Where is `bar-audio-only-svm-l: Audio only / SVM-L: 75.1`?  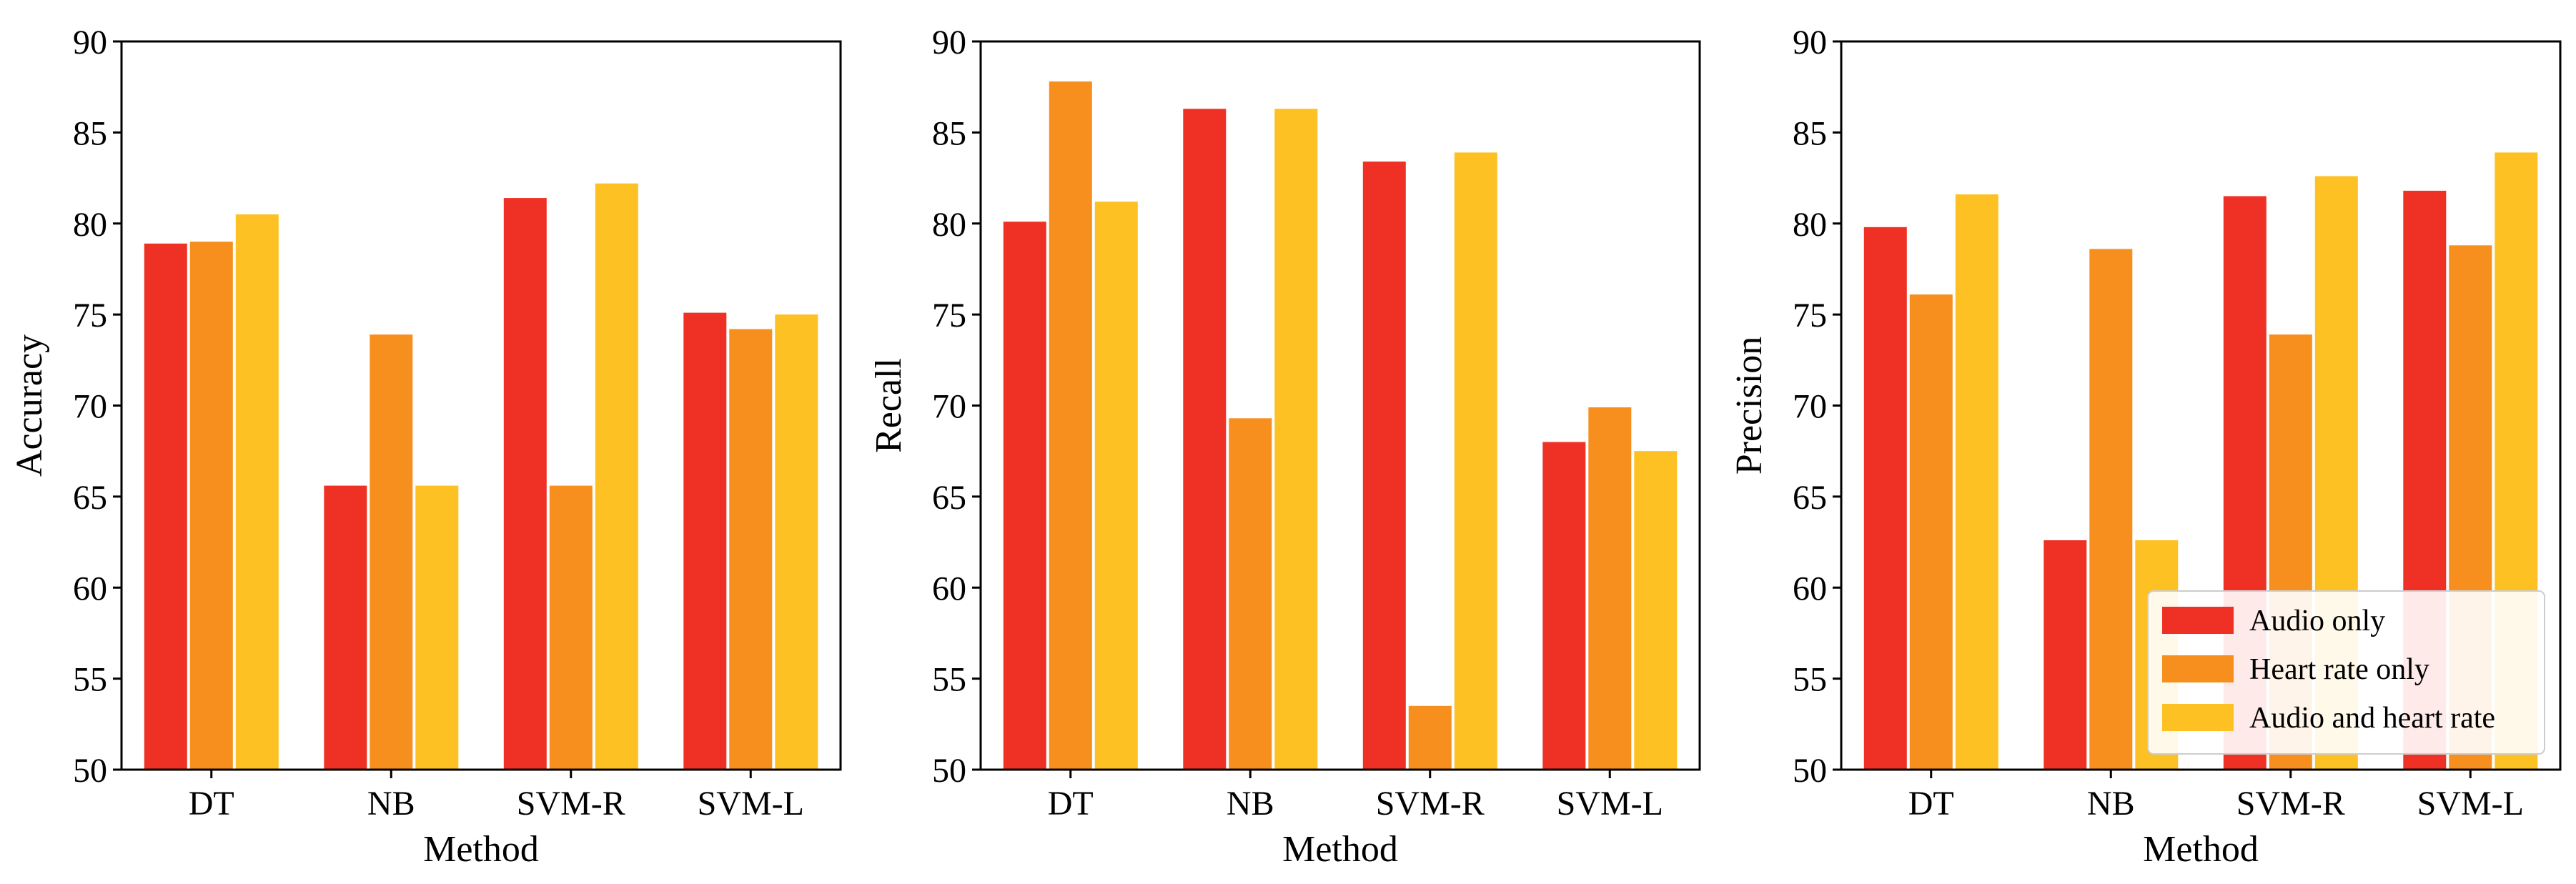 bar-audio-only-svm-l: Audio only / SVM-L: 75.1 is located at coordinates (705, 541).